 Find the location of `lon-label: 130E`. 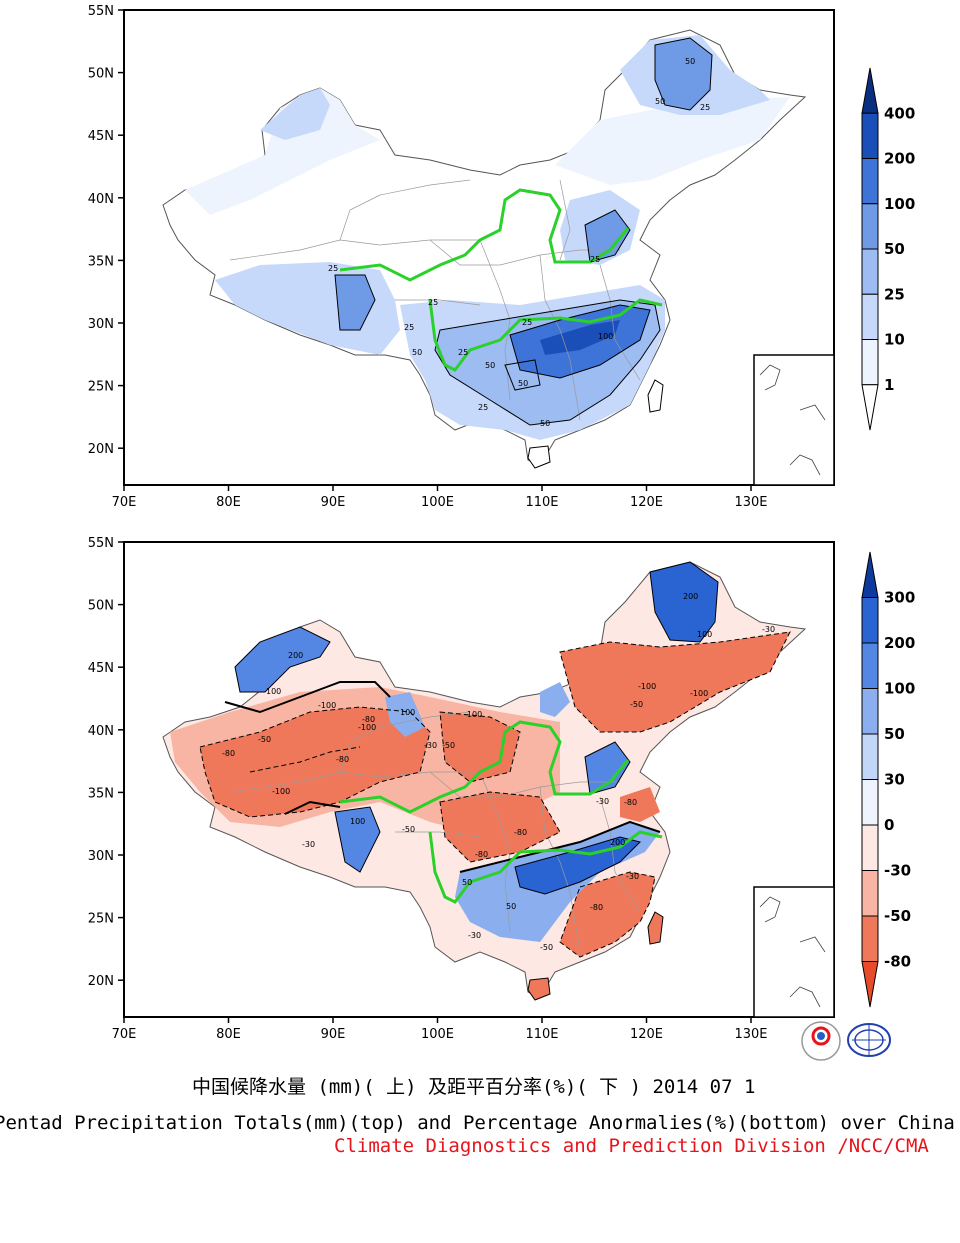

lon-label: 130E is located at coordinates (750, 502).